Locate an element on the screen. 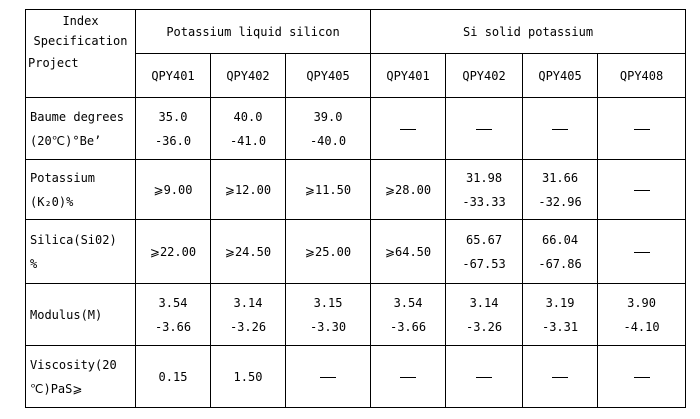  value-cell: 35.0 -36.0 is located at coordinates (173, 128).